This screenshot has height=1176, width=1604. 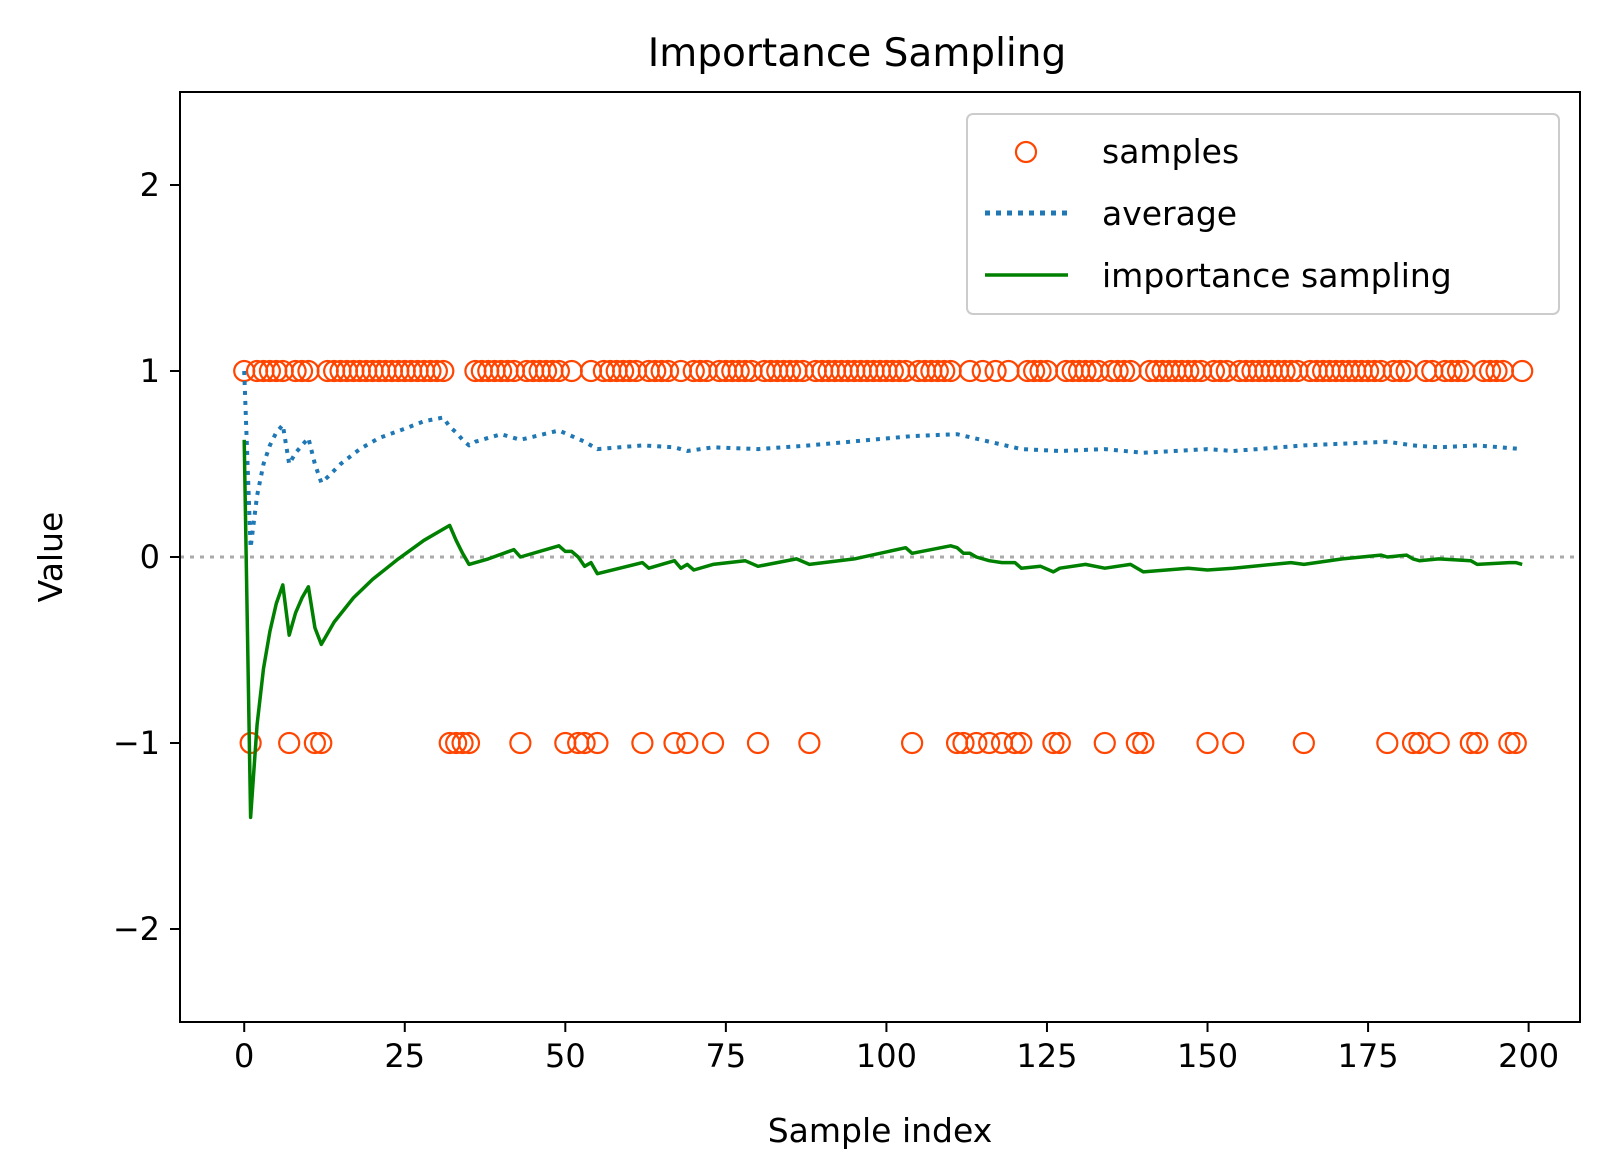 What do you see at coordinates (150, 557) in the screenshot?
I see `y-tick-label: 0` at bounding box center [150, 557].